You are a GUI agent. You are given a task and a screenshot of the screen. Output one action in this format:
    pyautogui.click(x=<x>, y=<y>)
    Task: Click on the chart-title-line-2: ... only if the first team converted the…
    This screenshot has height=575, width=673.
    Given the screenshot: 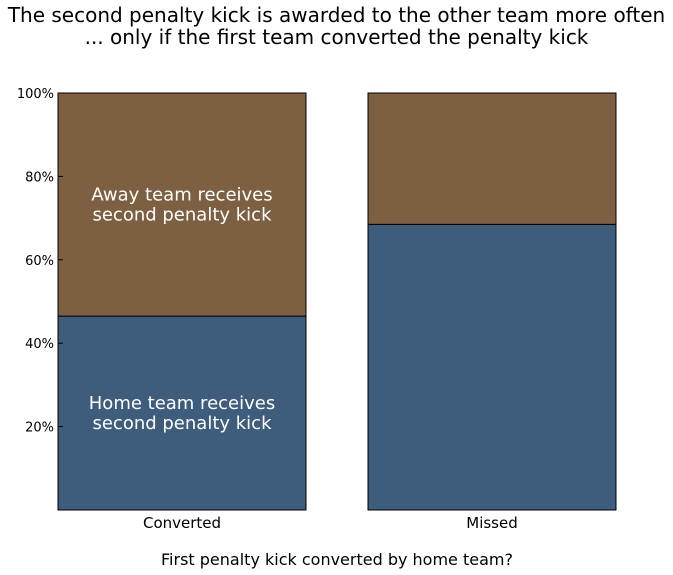 What is the action you would take?
    pyautogui.click(x=336, y=37)
    